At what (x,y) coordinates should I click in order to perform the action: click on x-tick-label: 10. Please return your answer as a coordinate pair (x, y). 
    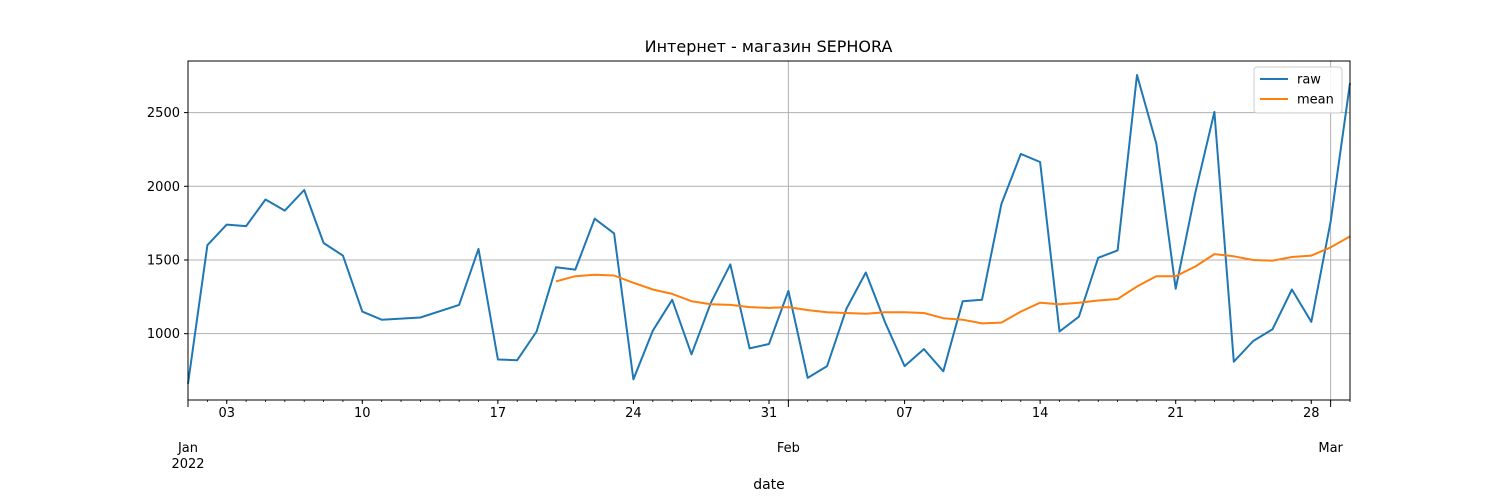
    Looking at the image, I should click on (362, 413).